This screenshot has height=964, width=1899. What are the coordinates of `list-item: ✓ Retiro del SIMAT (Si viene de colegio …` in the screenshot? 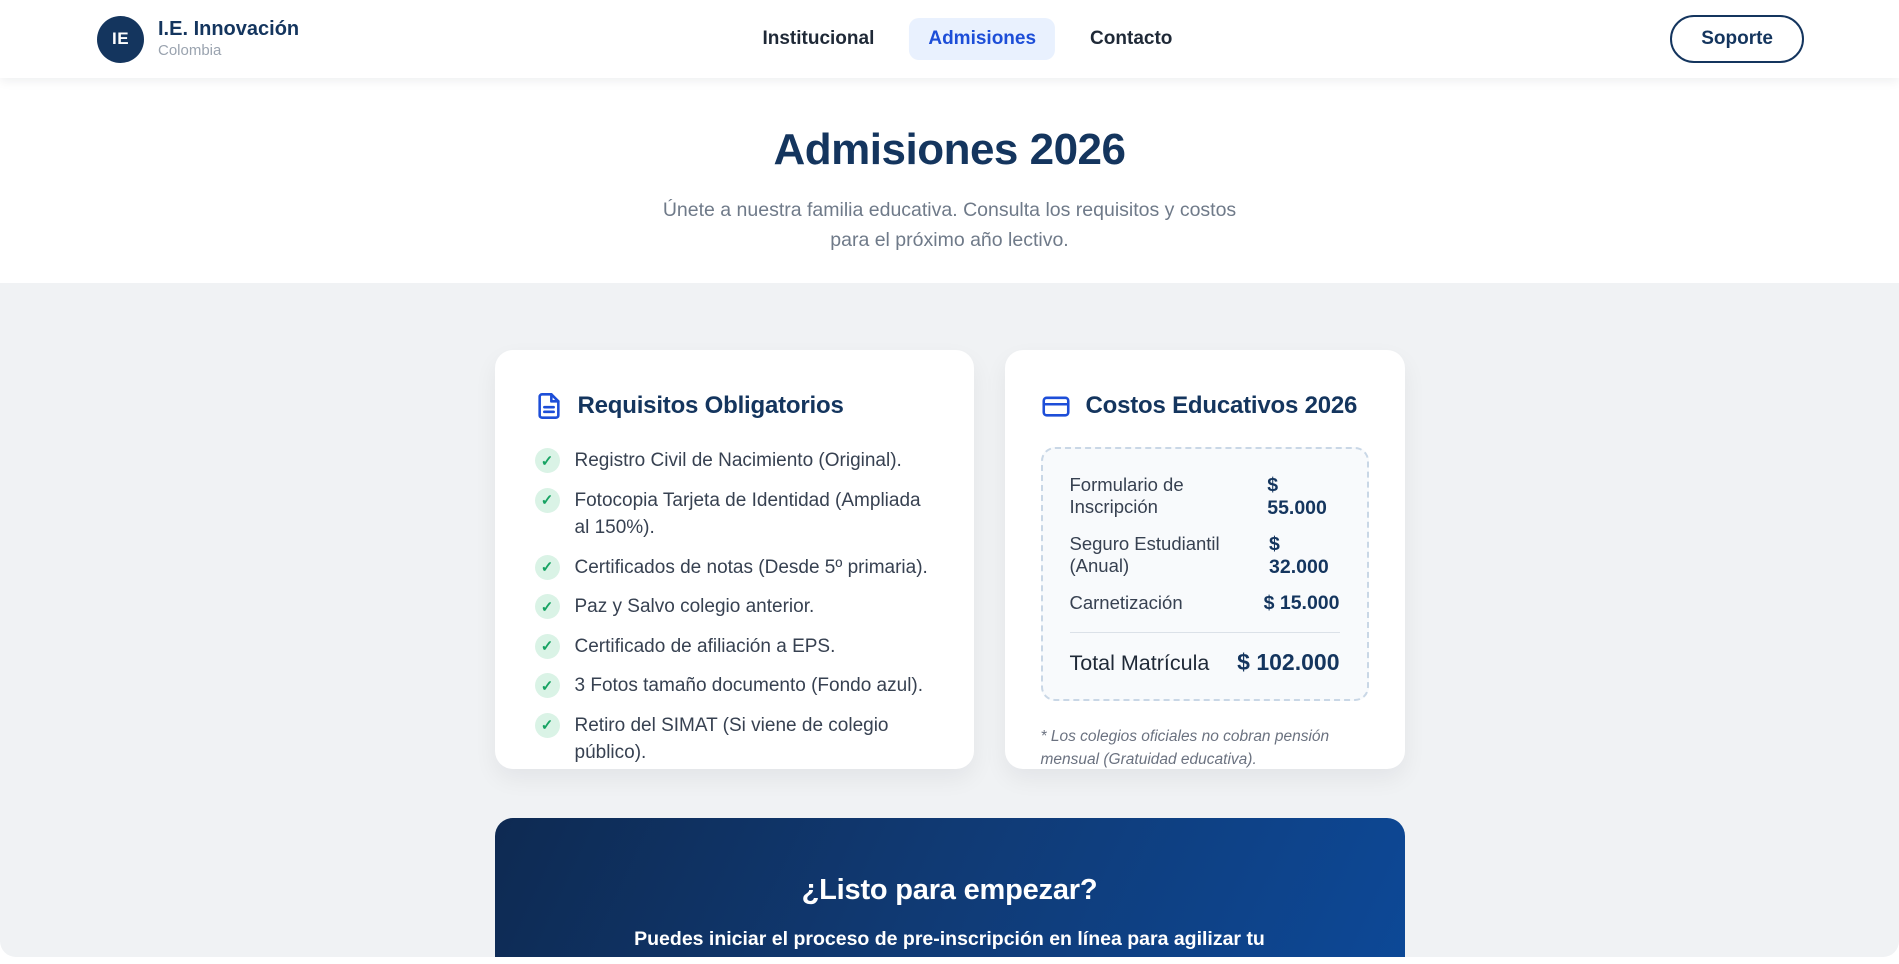 It's located at (734, 739).